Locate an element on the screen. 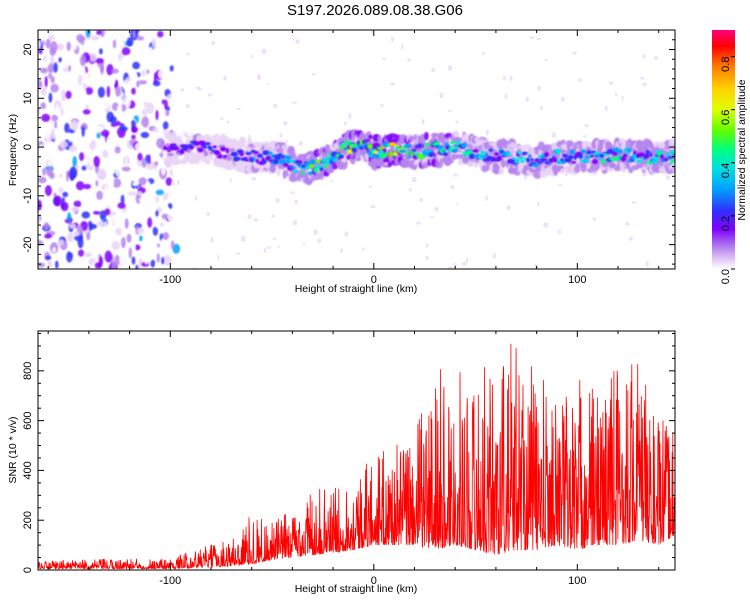  spectrogram-ytick-label: -20 is located at coordinates (28, 245).